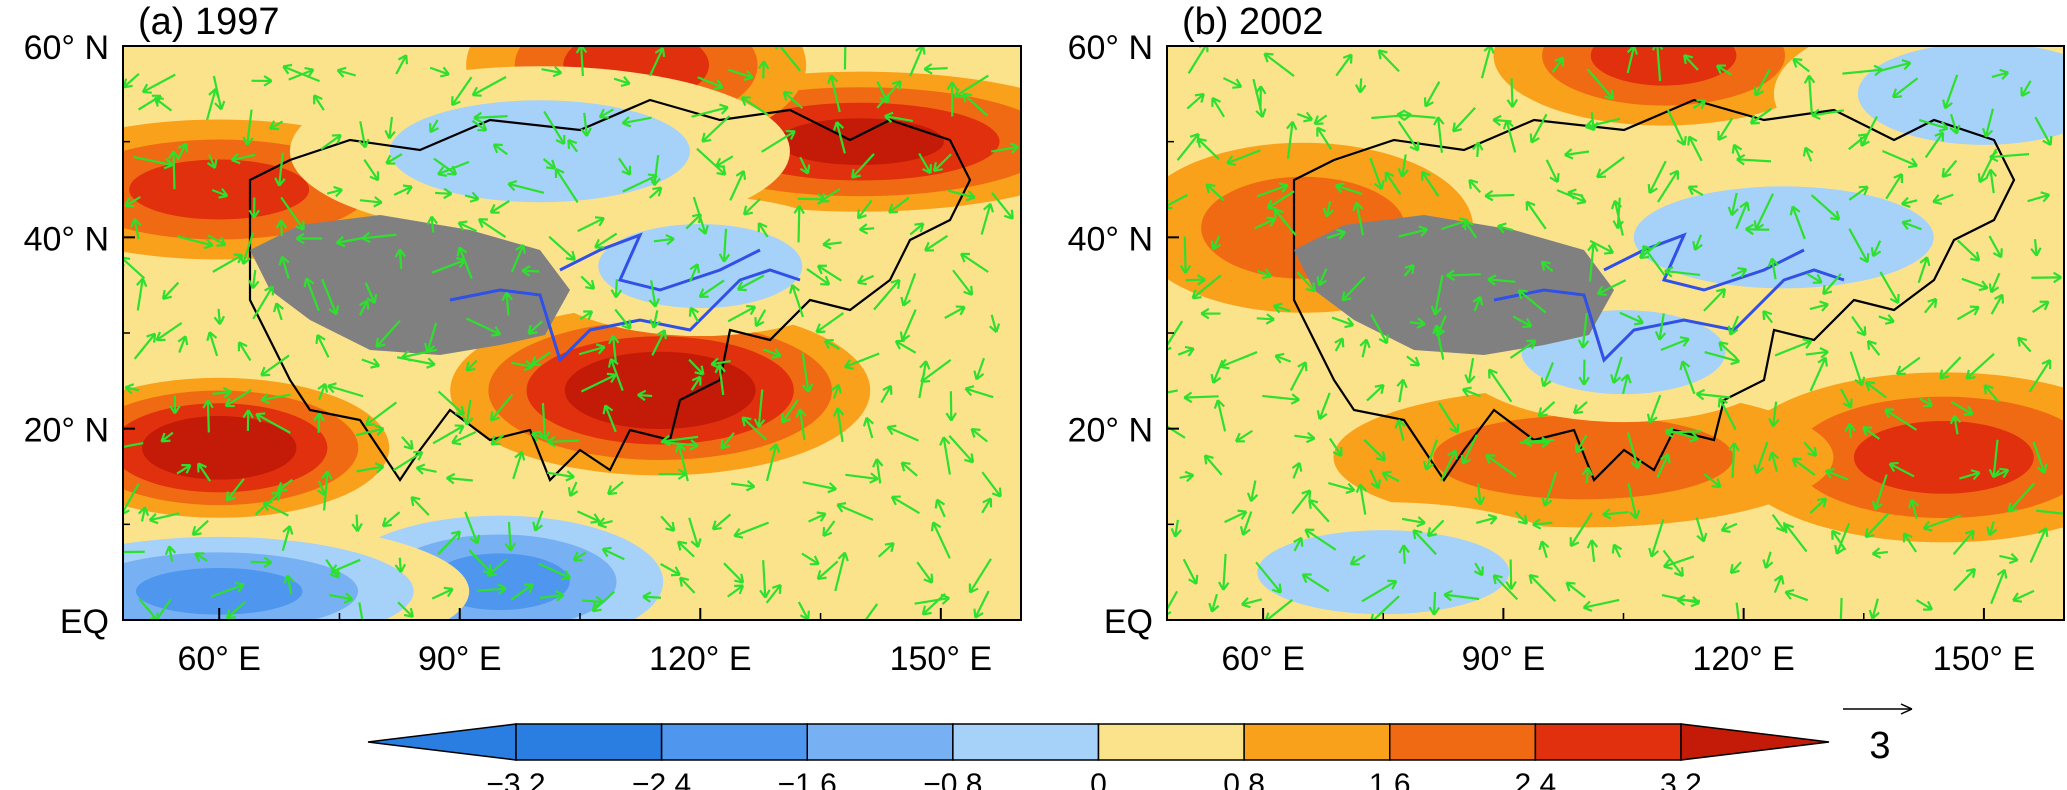  Describe the element at coordinates (660, 390) in the screenshot. I see `anomaly-contour` at that location.